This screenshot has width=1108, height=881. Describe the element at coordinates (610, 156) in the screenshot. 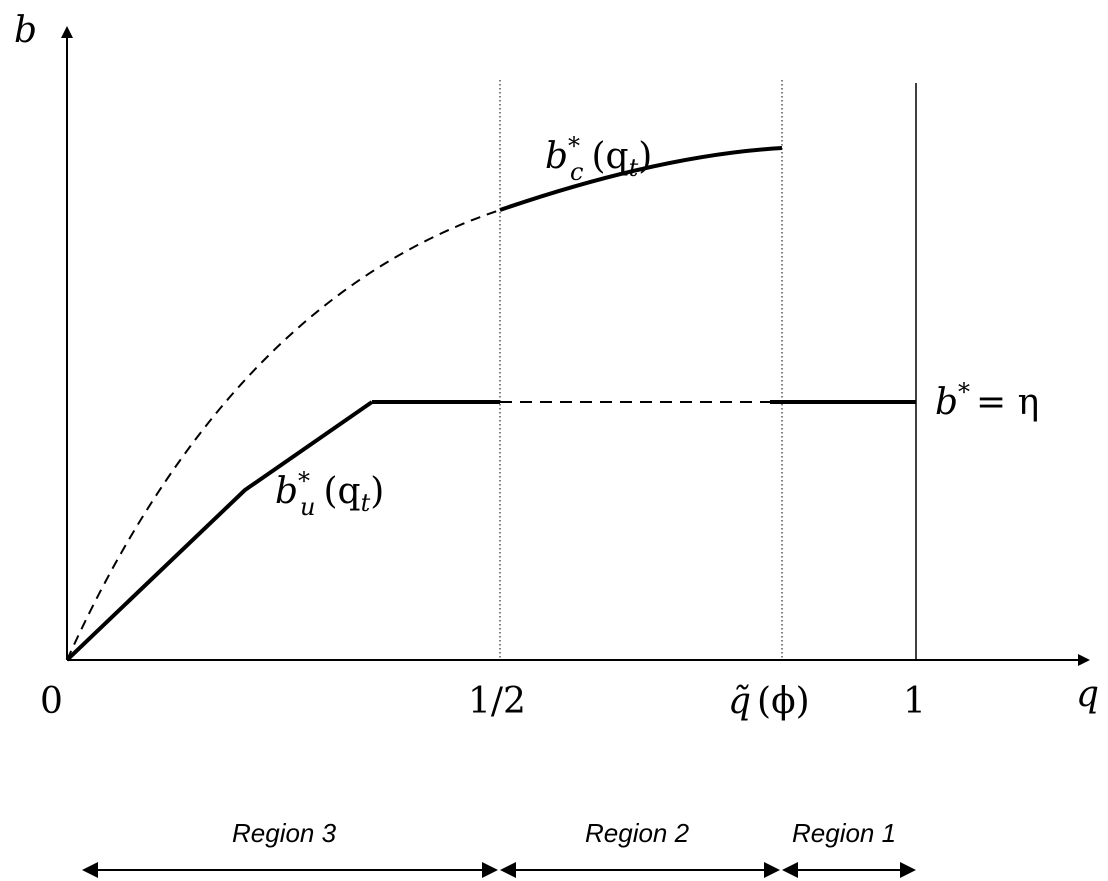

I see `bc-arg: (q` at that location.